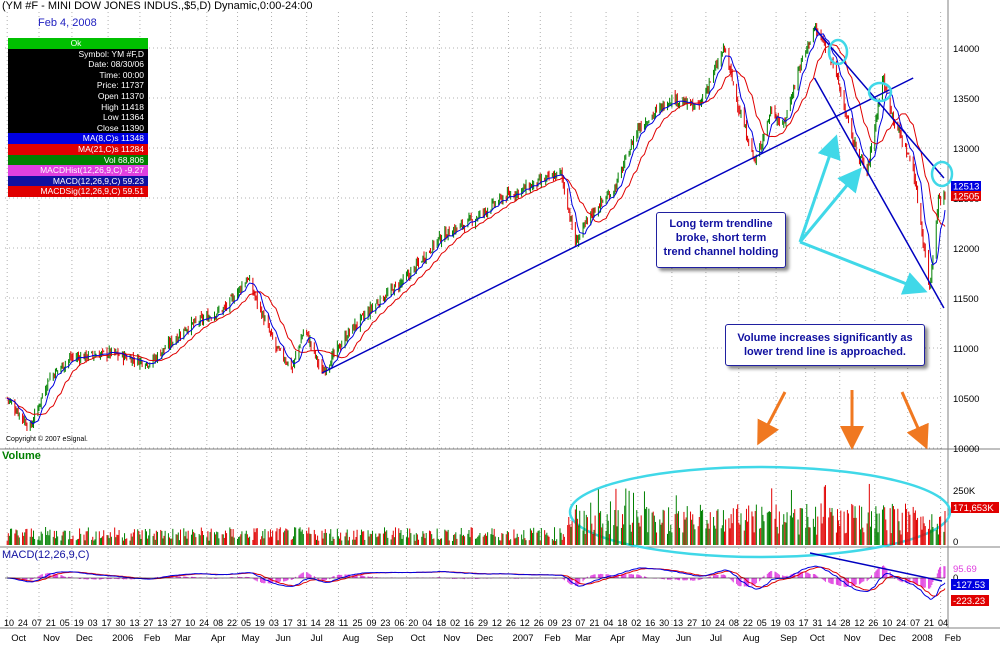 Image resolution: width=1000 pixels, height=646 pixels. Describe the element at coordinates (955, 542) in the screenshot. I see `volume-tick-label: 0` at that location.